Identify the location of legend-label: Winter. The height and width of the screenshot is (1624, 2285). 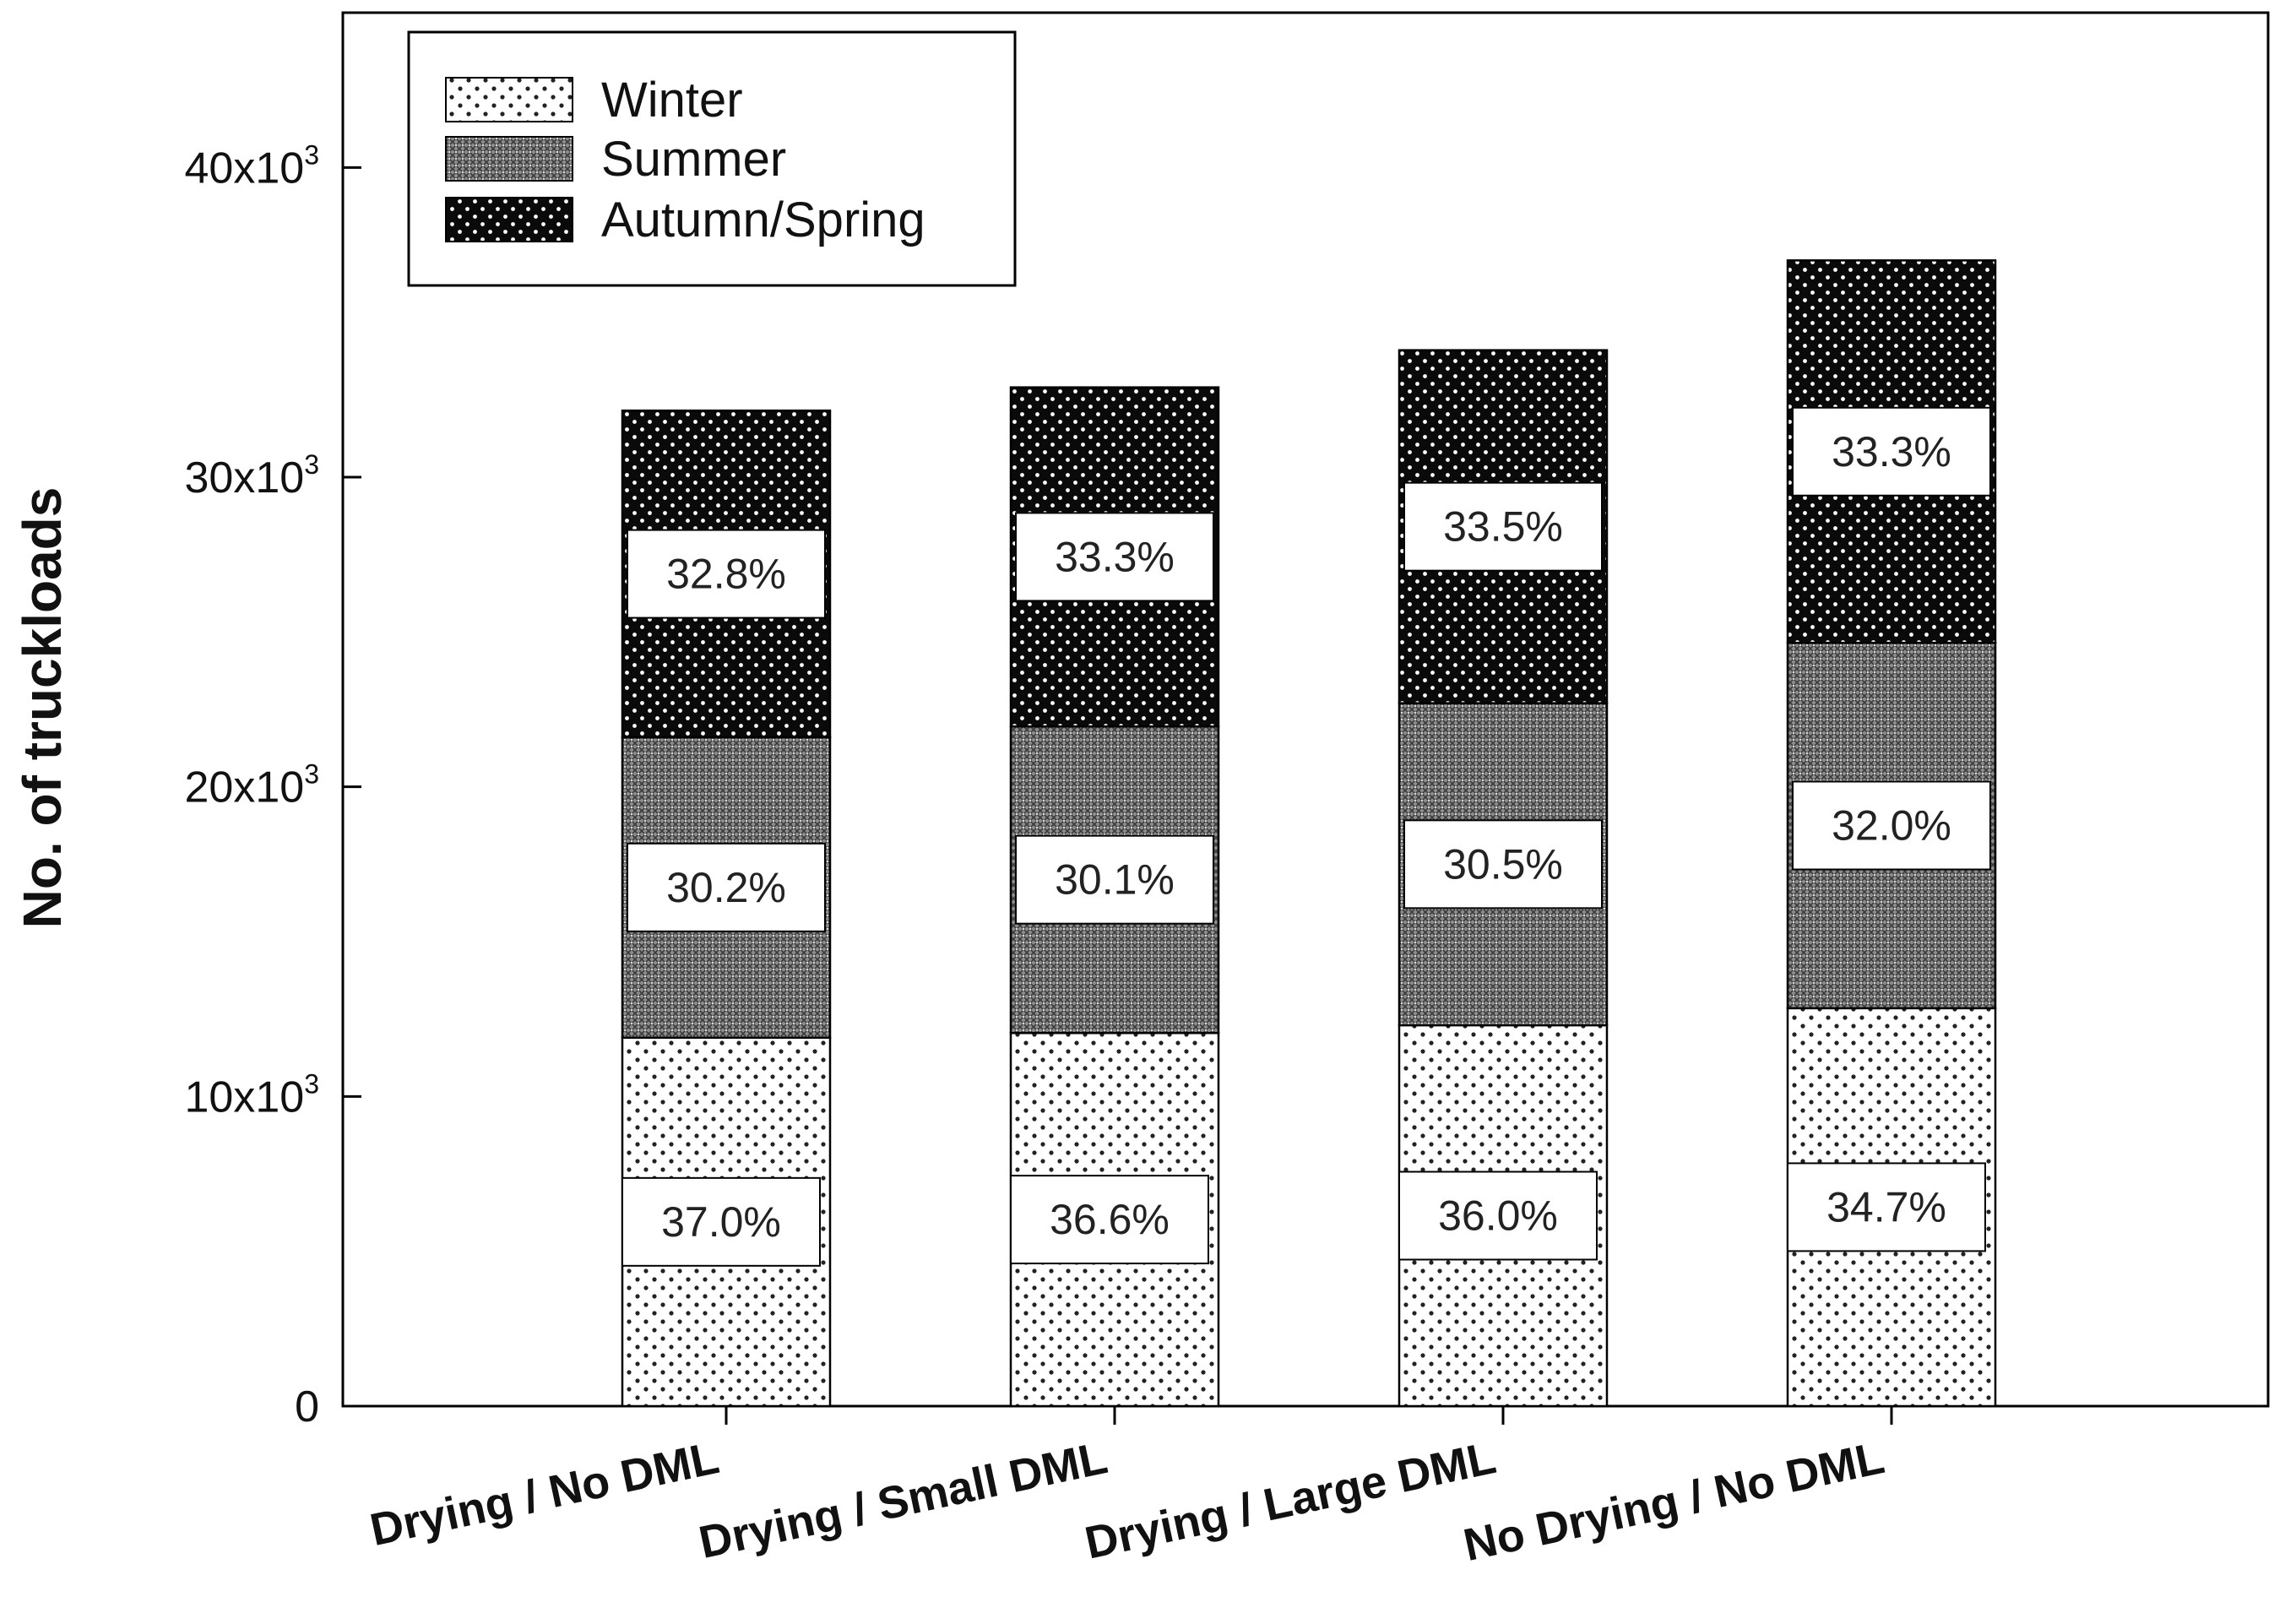
(672, 100).